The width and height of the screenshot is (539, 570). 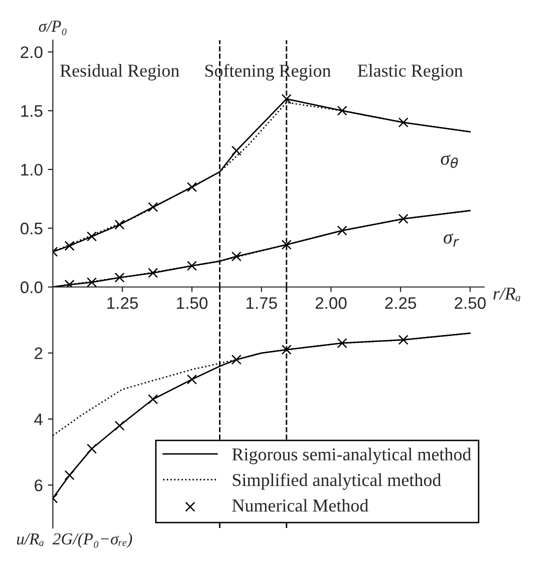 What do you see at coordinates (31, 170) in the screenshot?
I see `y-tick-label: 1.0` at bounding box center [31, 170].